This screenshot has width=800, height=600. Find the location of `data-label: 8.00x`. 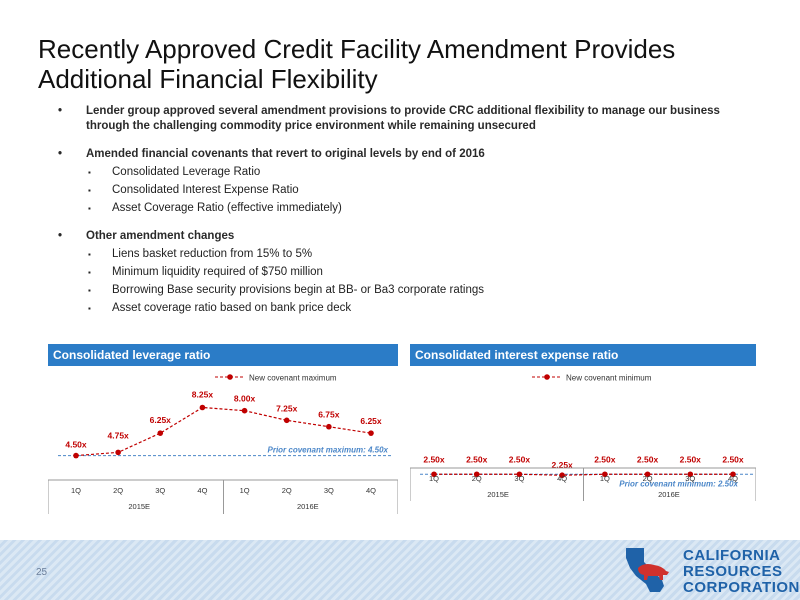

data-label: 8.00x is located at coordinates (245, 399).